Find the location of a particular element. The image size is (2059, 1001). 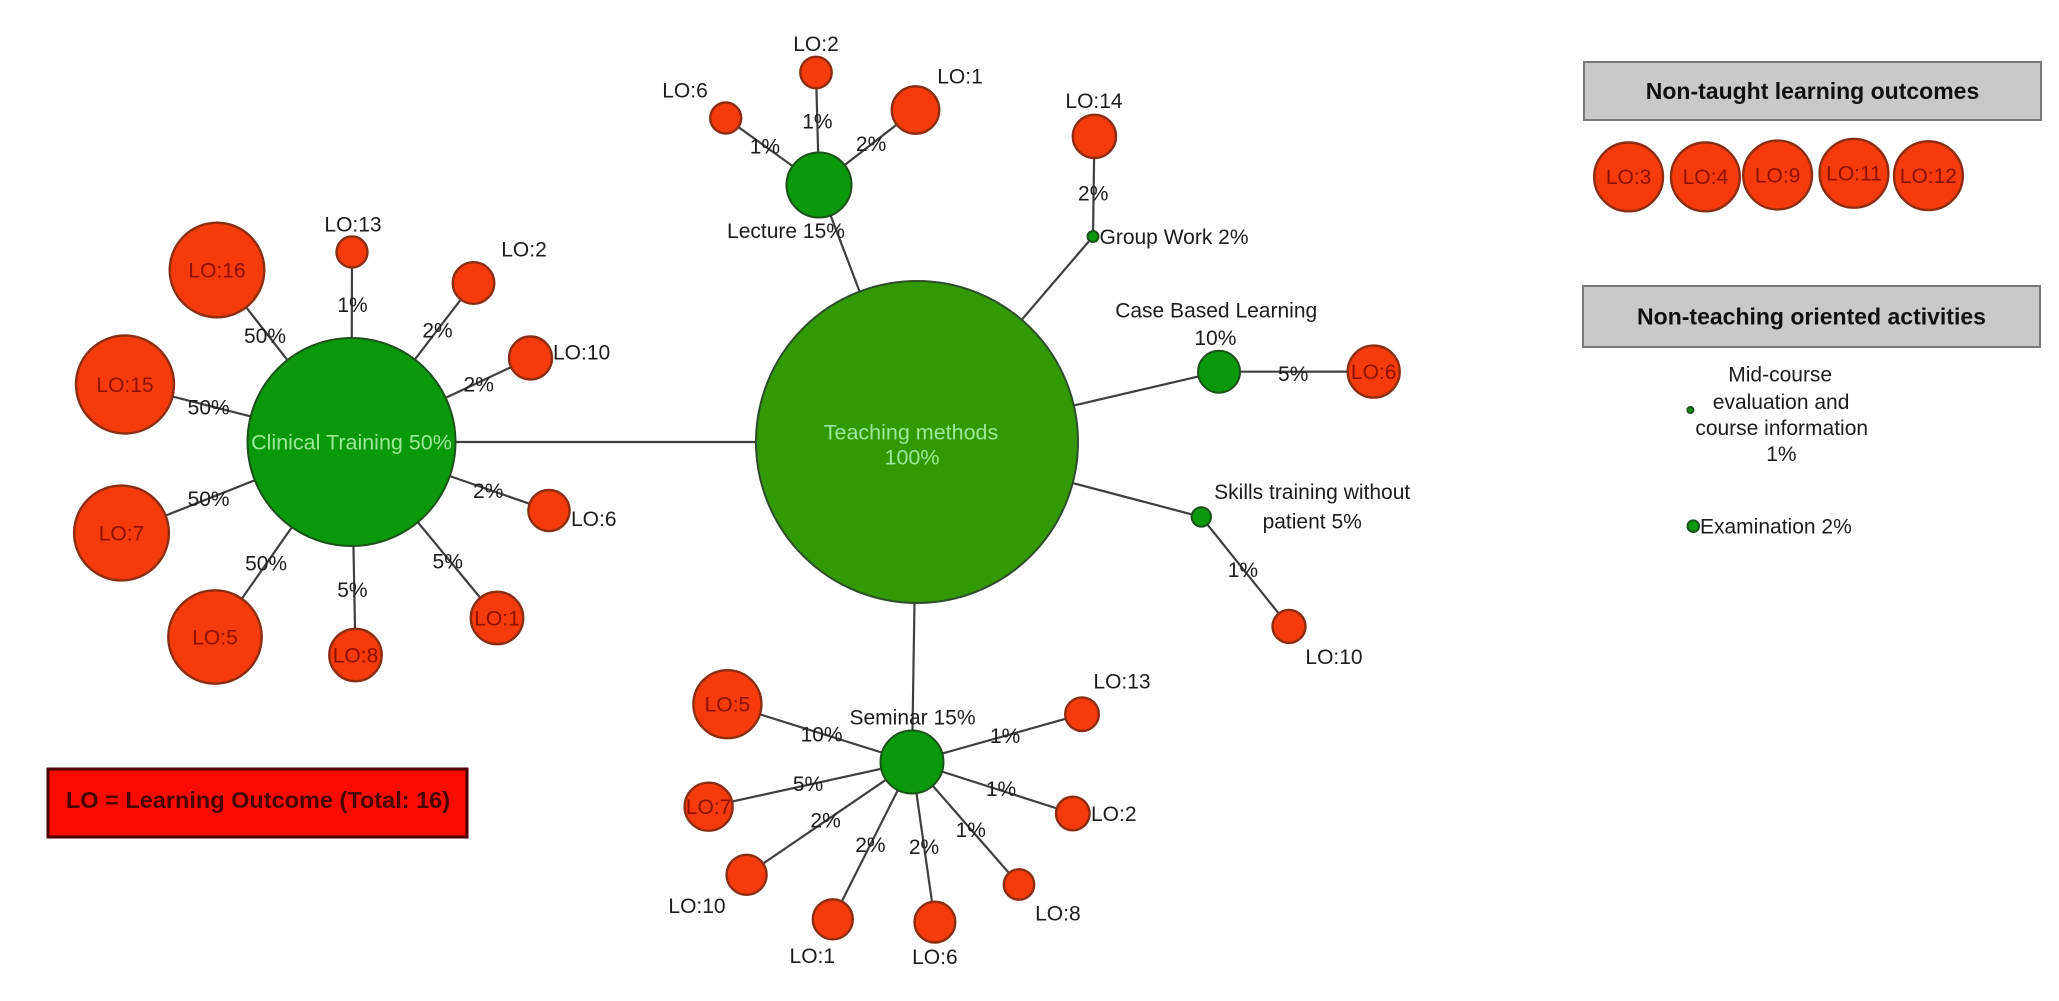

svg-text: Teaching methods is located at coordinates (911, 432).